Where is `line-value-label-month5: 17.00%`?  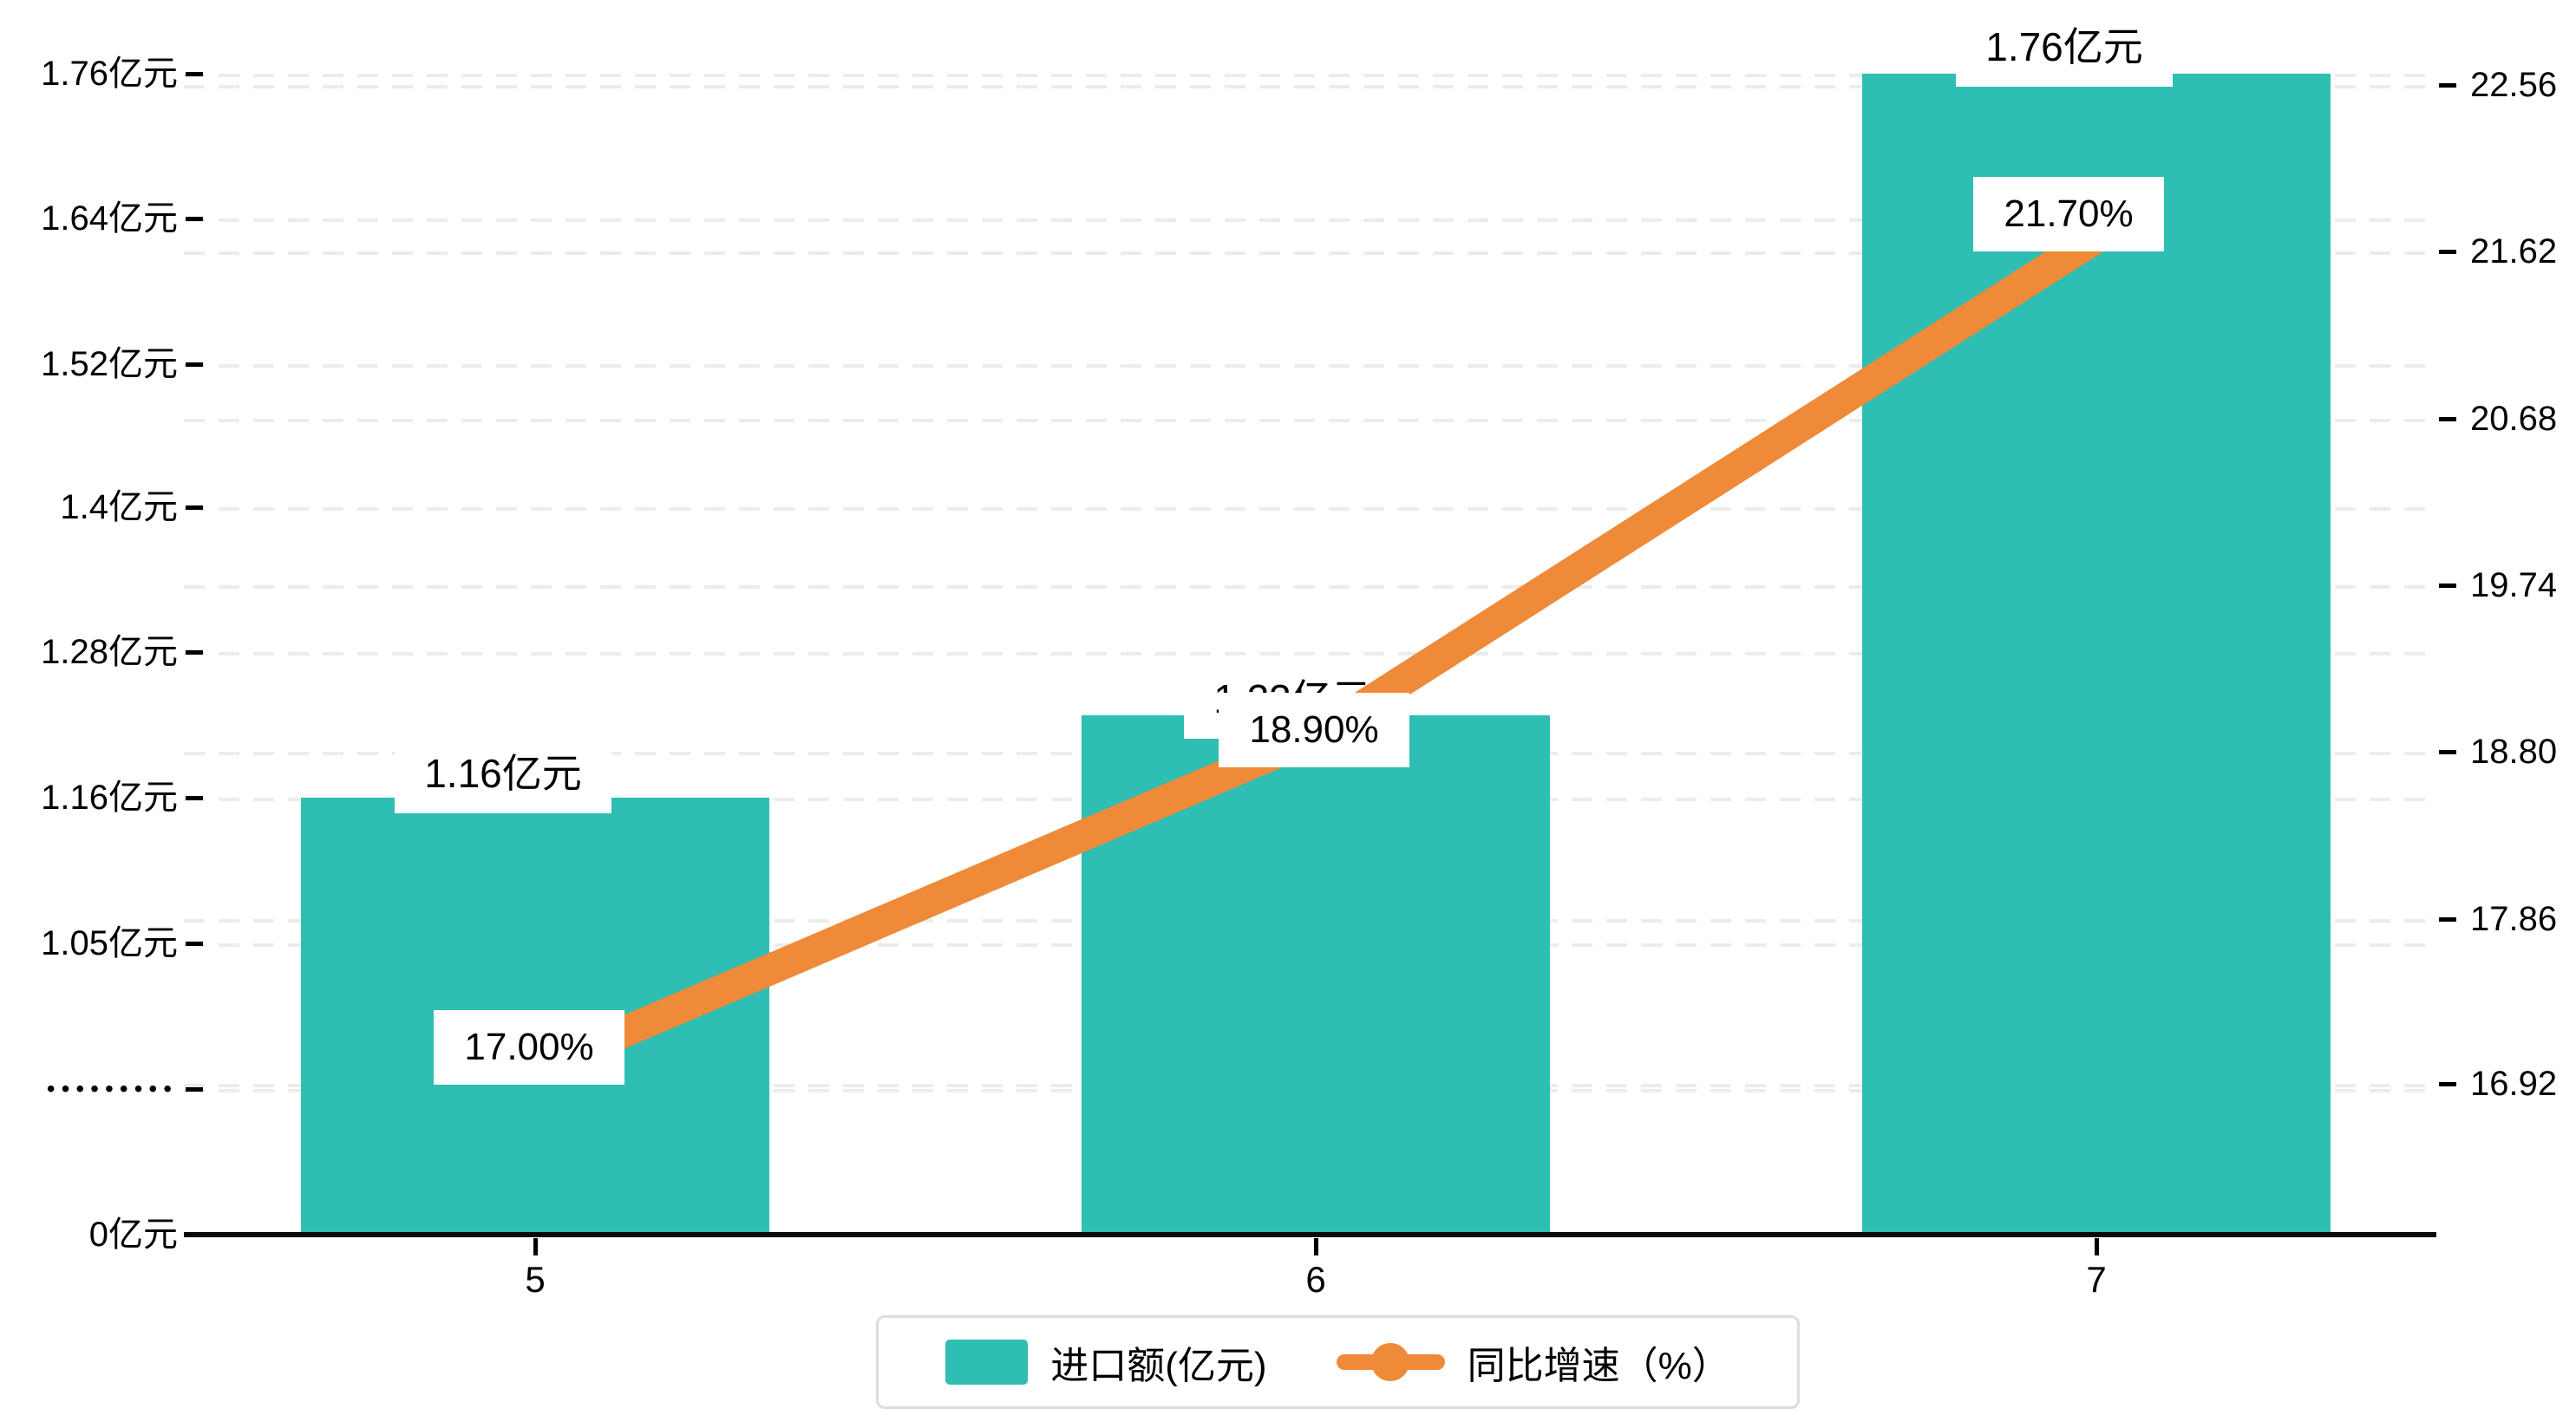
line-value-label-month5: 17.00% is located at coordinates (529, 1047).